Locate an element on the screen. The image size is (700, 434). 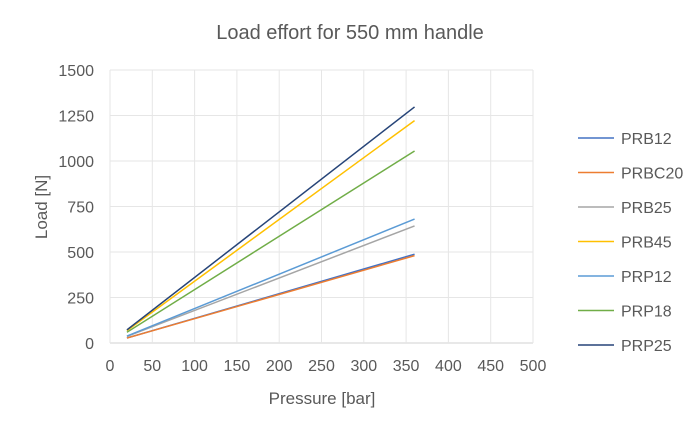
series-line-prp12 is located at coordinates (270, 277).